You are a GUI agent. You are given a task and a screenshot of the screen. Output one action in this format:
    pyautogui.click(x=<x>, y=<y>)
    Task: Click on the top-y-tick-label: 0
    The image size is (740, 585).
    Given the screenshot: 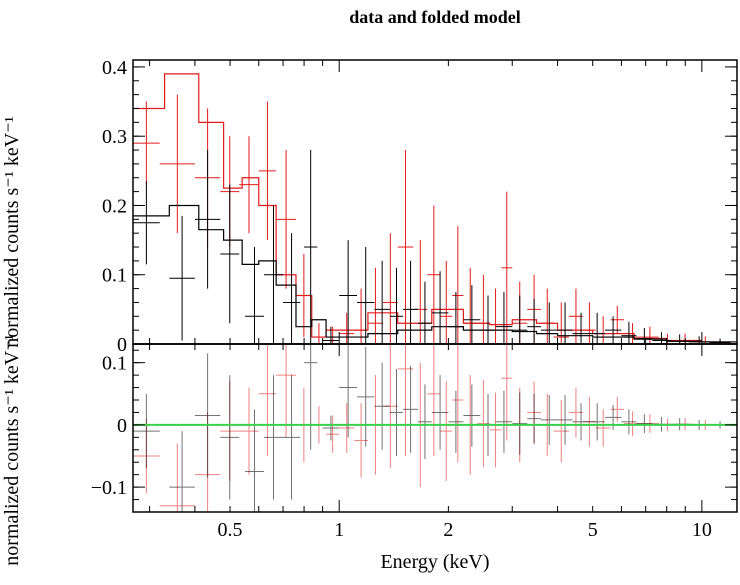 What is the action you would take?
    pyautogui.click(x=122, y=345)
    